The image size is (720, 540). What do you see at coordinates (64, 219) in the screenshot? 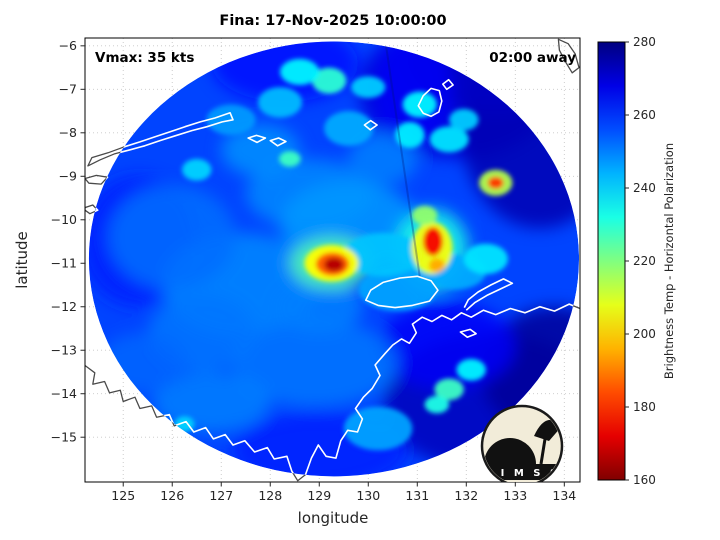
I see `y-tick-label: −10` at bounding box center [64, 219].